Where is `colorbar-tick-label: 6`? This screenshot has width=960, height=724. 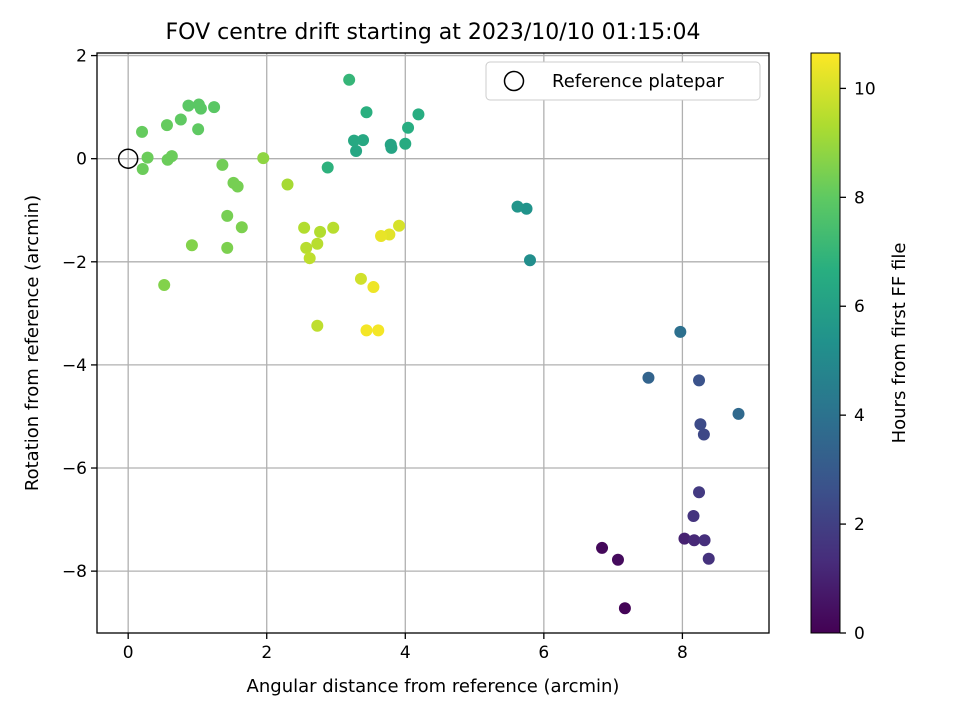
colorbar-tick-label: 6 is located at coordinates (859, 307).